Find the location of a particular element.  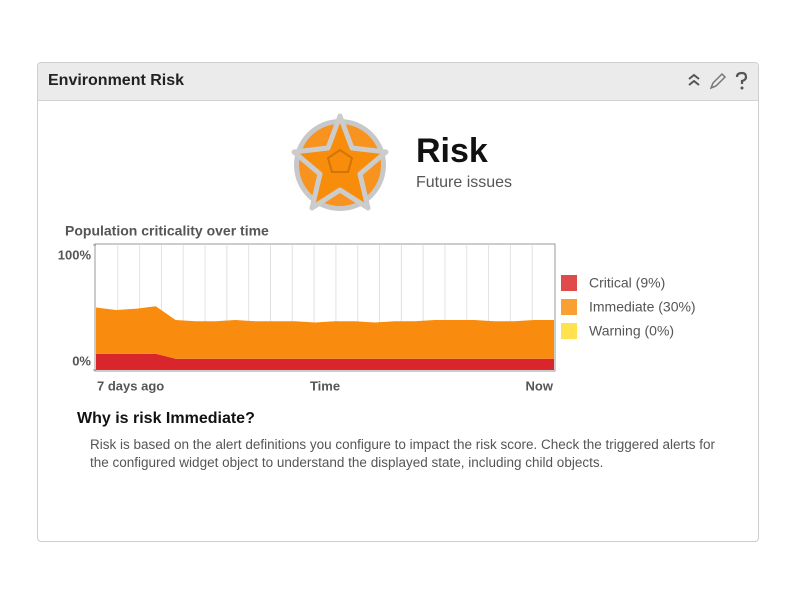

chart-title: Population criticality over time is located at coordinates (167, 231).